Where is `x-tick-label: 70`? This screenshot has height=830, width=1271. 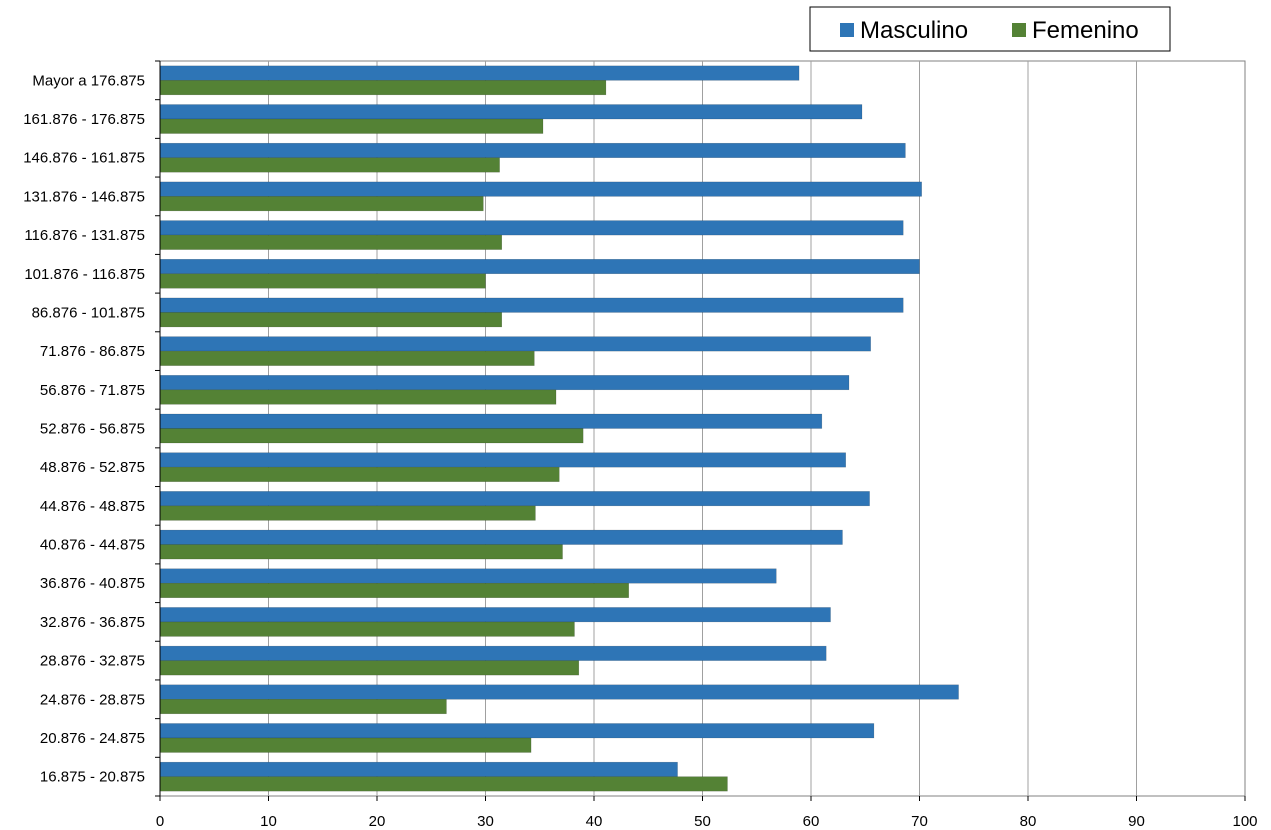
x-tick-label: 70 is located at coordinates (919, 821).